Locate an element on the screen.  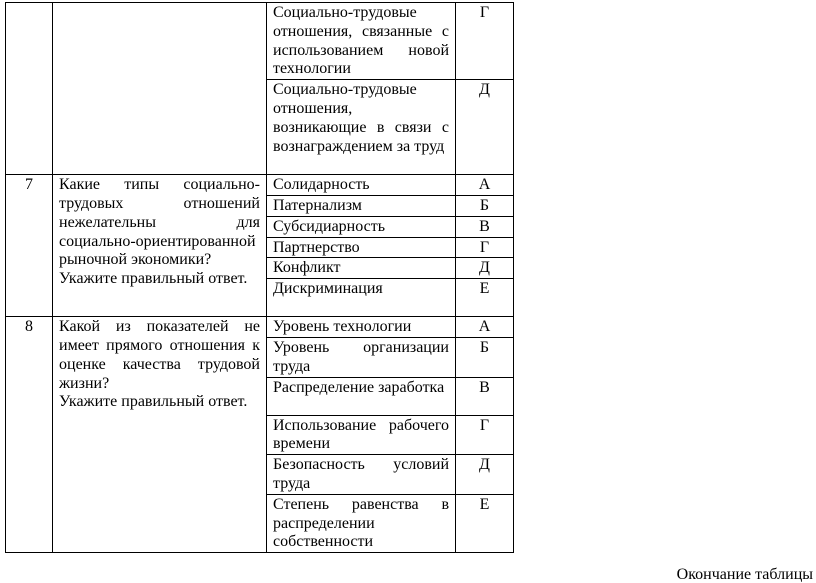
answer-option-cell: Использование рабочего времени is located at coordinates (361, 435).